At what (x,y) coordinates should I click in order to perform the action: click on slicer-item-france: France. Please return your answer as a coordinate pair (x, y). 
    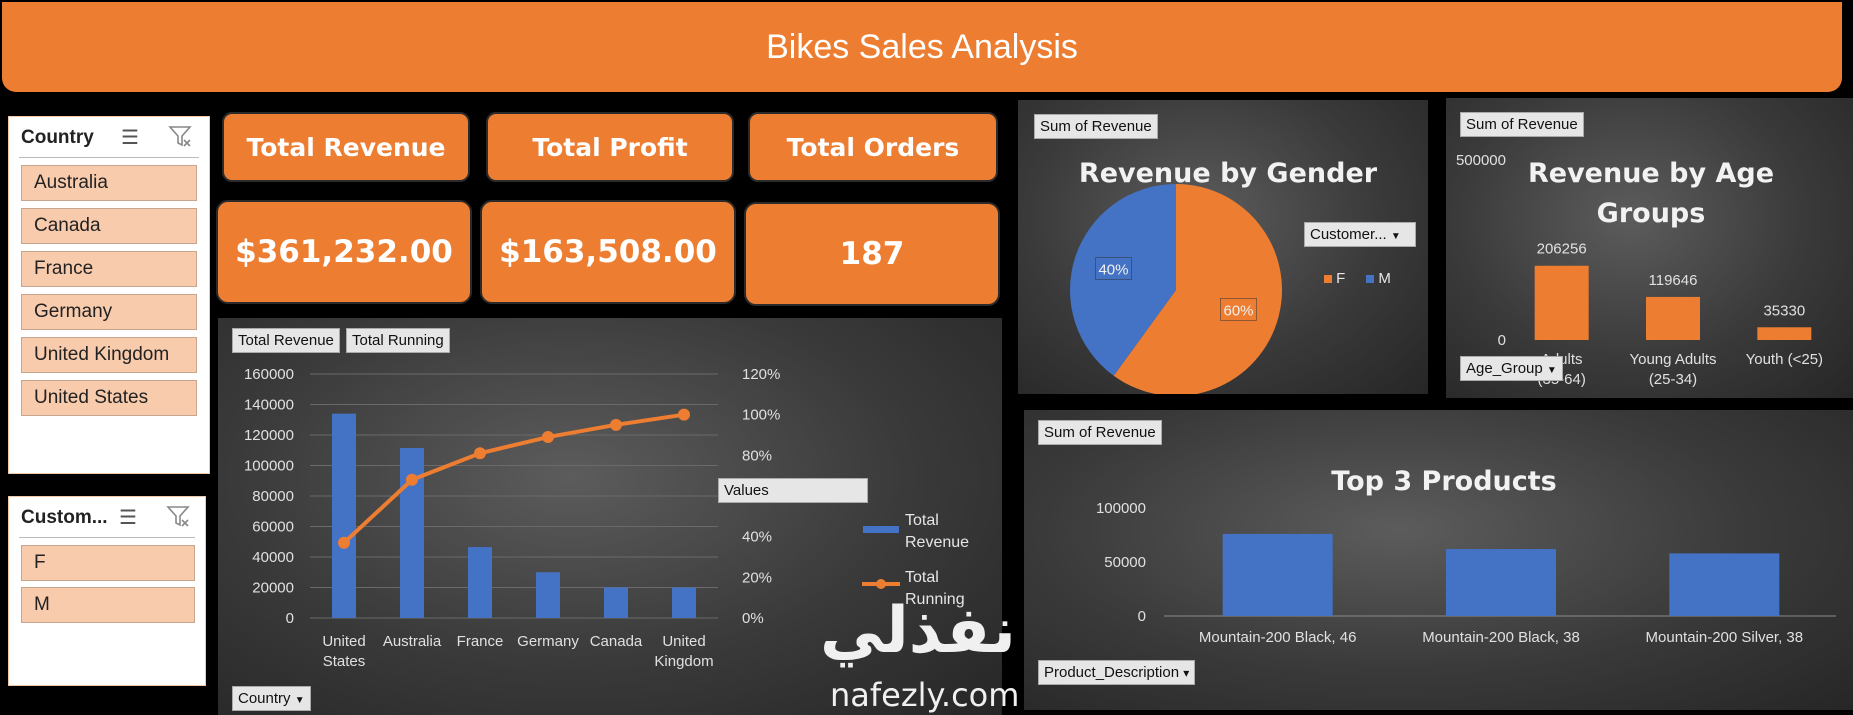
    Looking at the image, I should click on (109, 269).